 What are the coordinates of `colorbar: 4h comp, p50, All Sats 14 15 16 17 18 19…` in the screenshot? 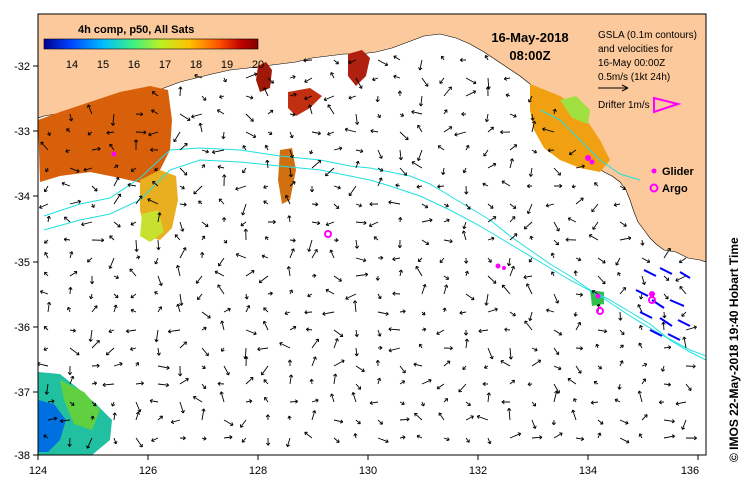 It's located at (153, 47).